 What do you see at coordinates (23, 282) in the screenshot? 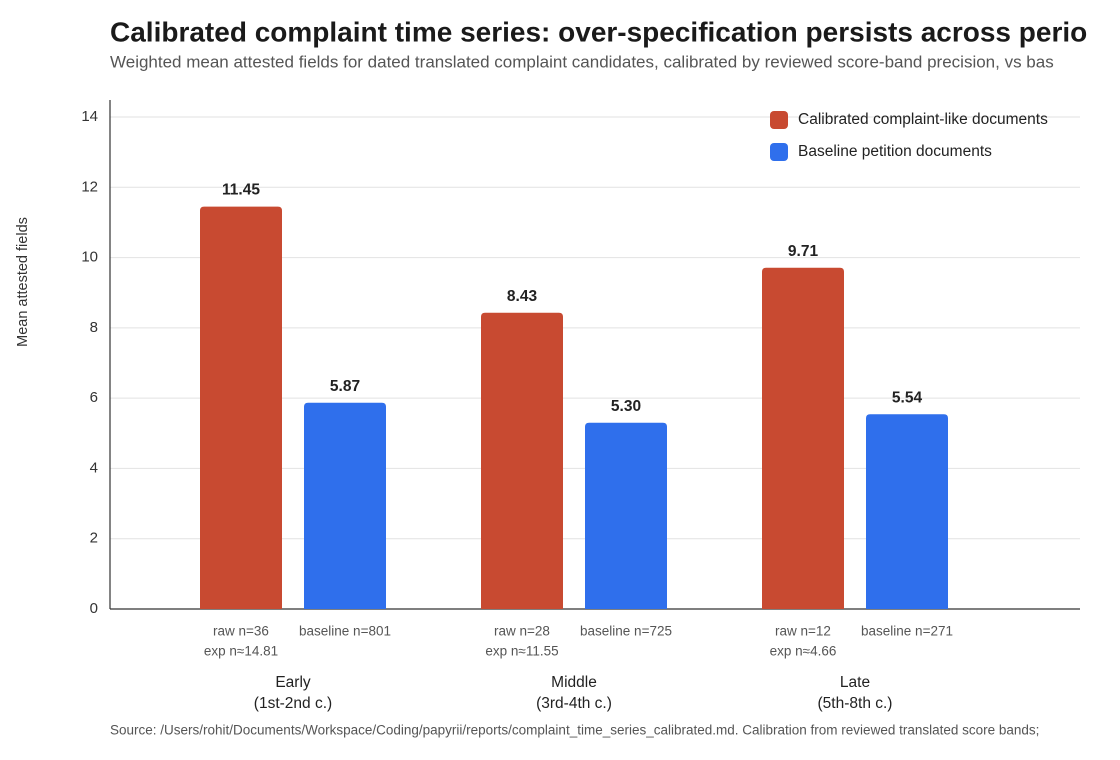
I see `y-axis-label: Mean attested fields` at bounding box center [23, 282].